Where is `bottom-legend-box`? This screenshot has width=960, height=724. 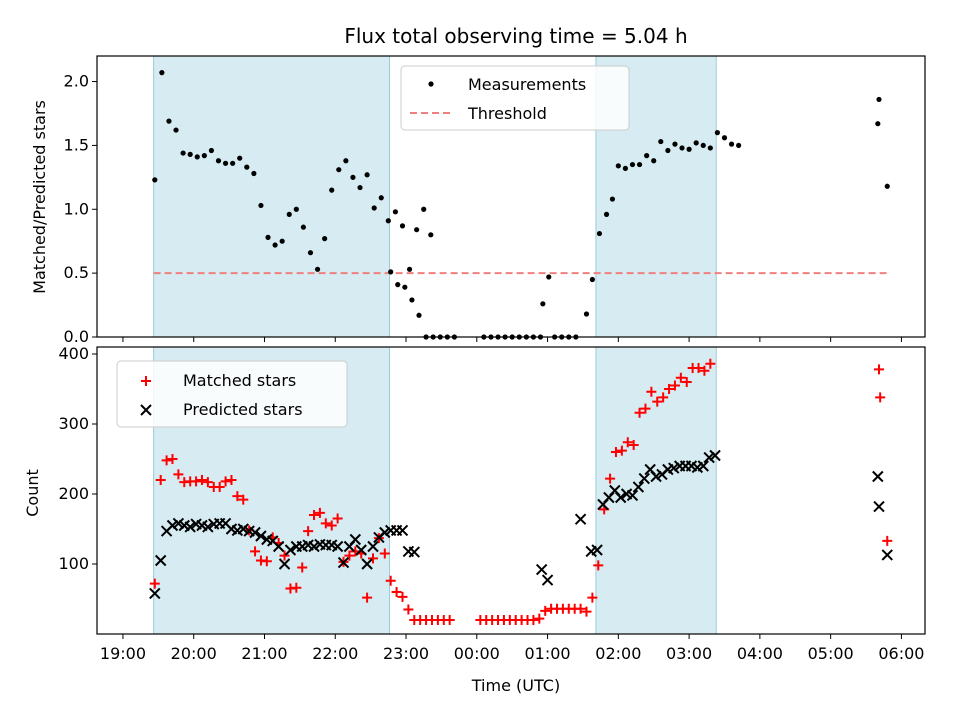 bottom-legend-box is located at coordinates (232, 394).